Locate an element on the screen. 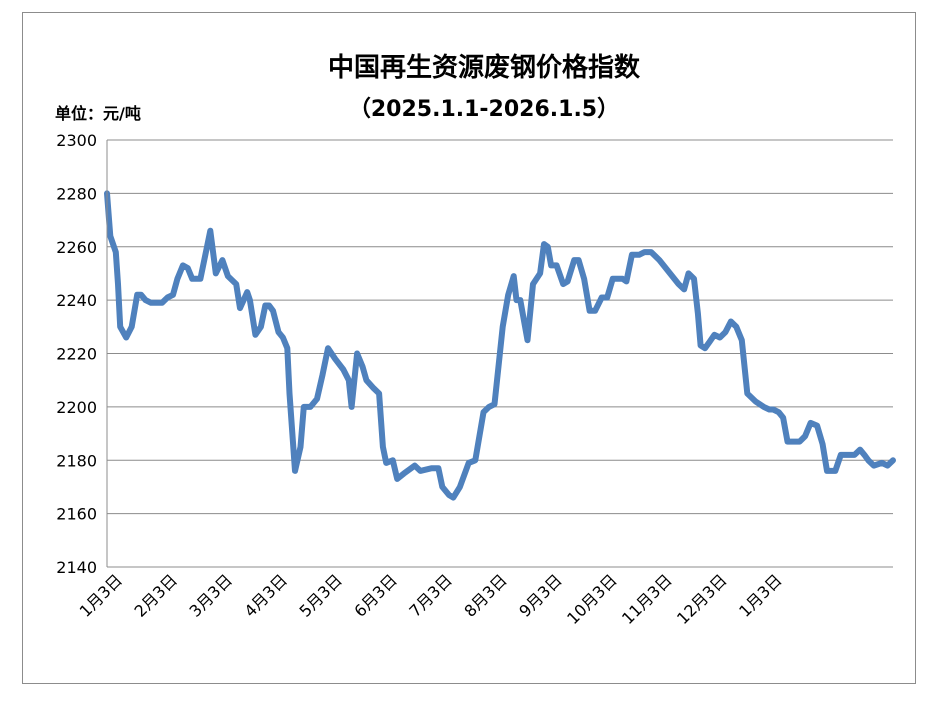 Image resolution: width=939 pixels, height=702 pixels. x-tick-group: 10月3日 is located at coordinates (592, 599).